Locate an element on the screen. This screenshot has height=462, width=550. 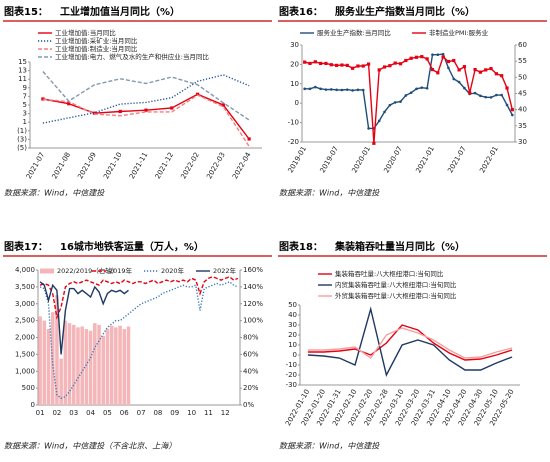
y-tick-label: 500 is located at coordinates (28, 388).